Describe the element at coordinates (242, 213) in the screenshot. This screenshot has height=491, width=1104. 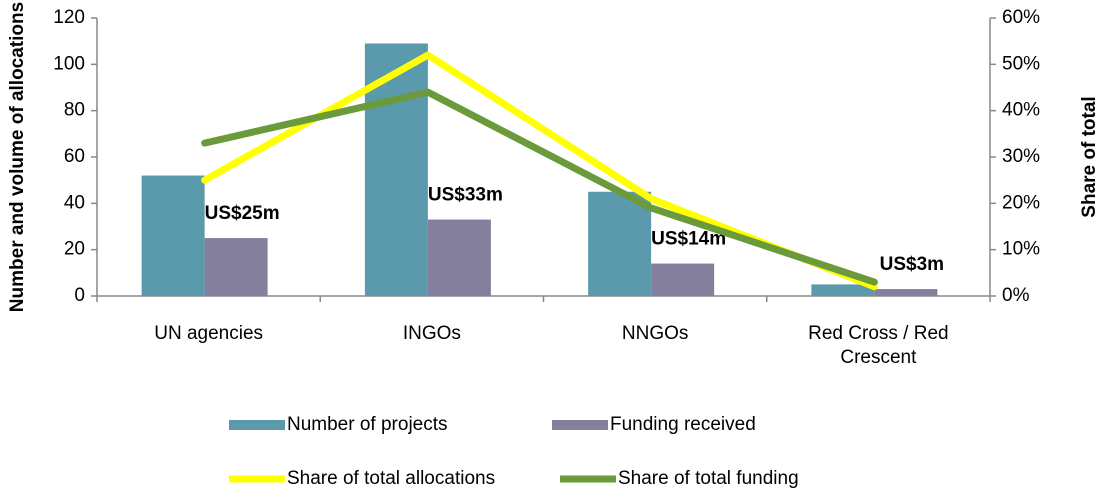
I see `data-label: US$25m` at that location.